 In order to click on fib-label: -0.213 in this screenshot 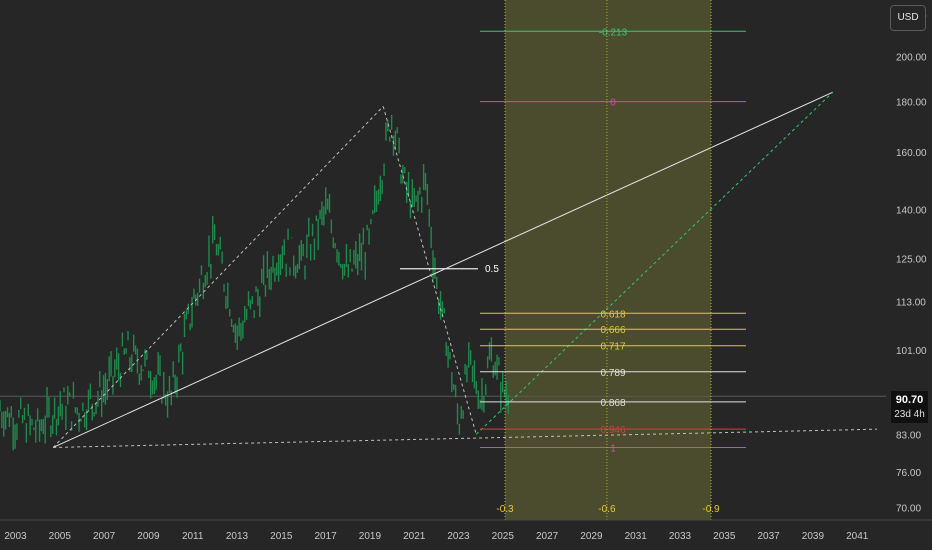, I will do `click(613, 32)`.